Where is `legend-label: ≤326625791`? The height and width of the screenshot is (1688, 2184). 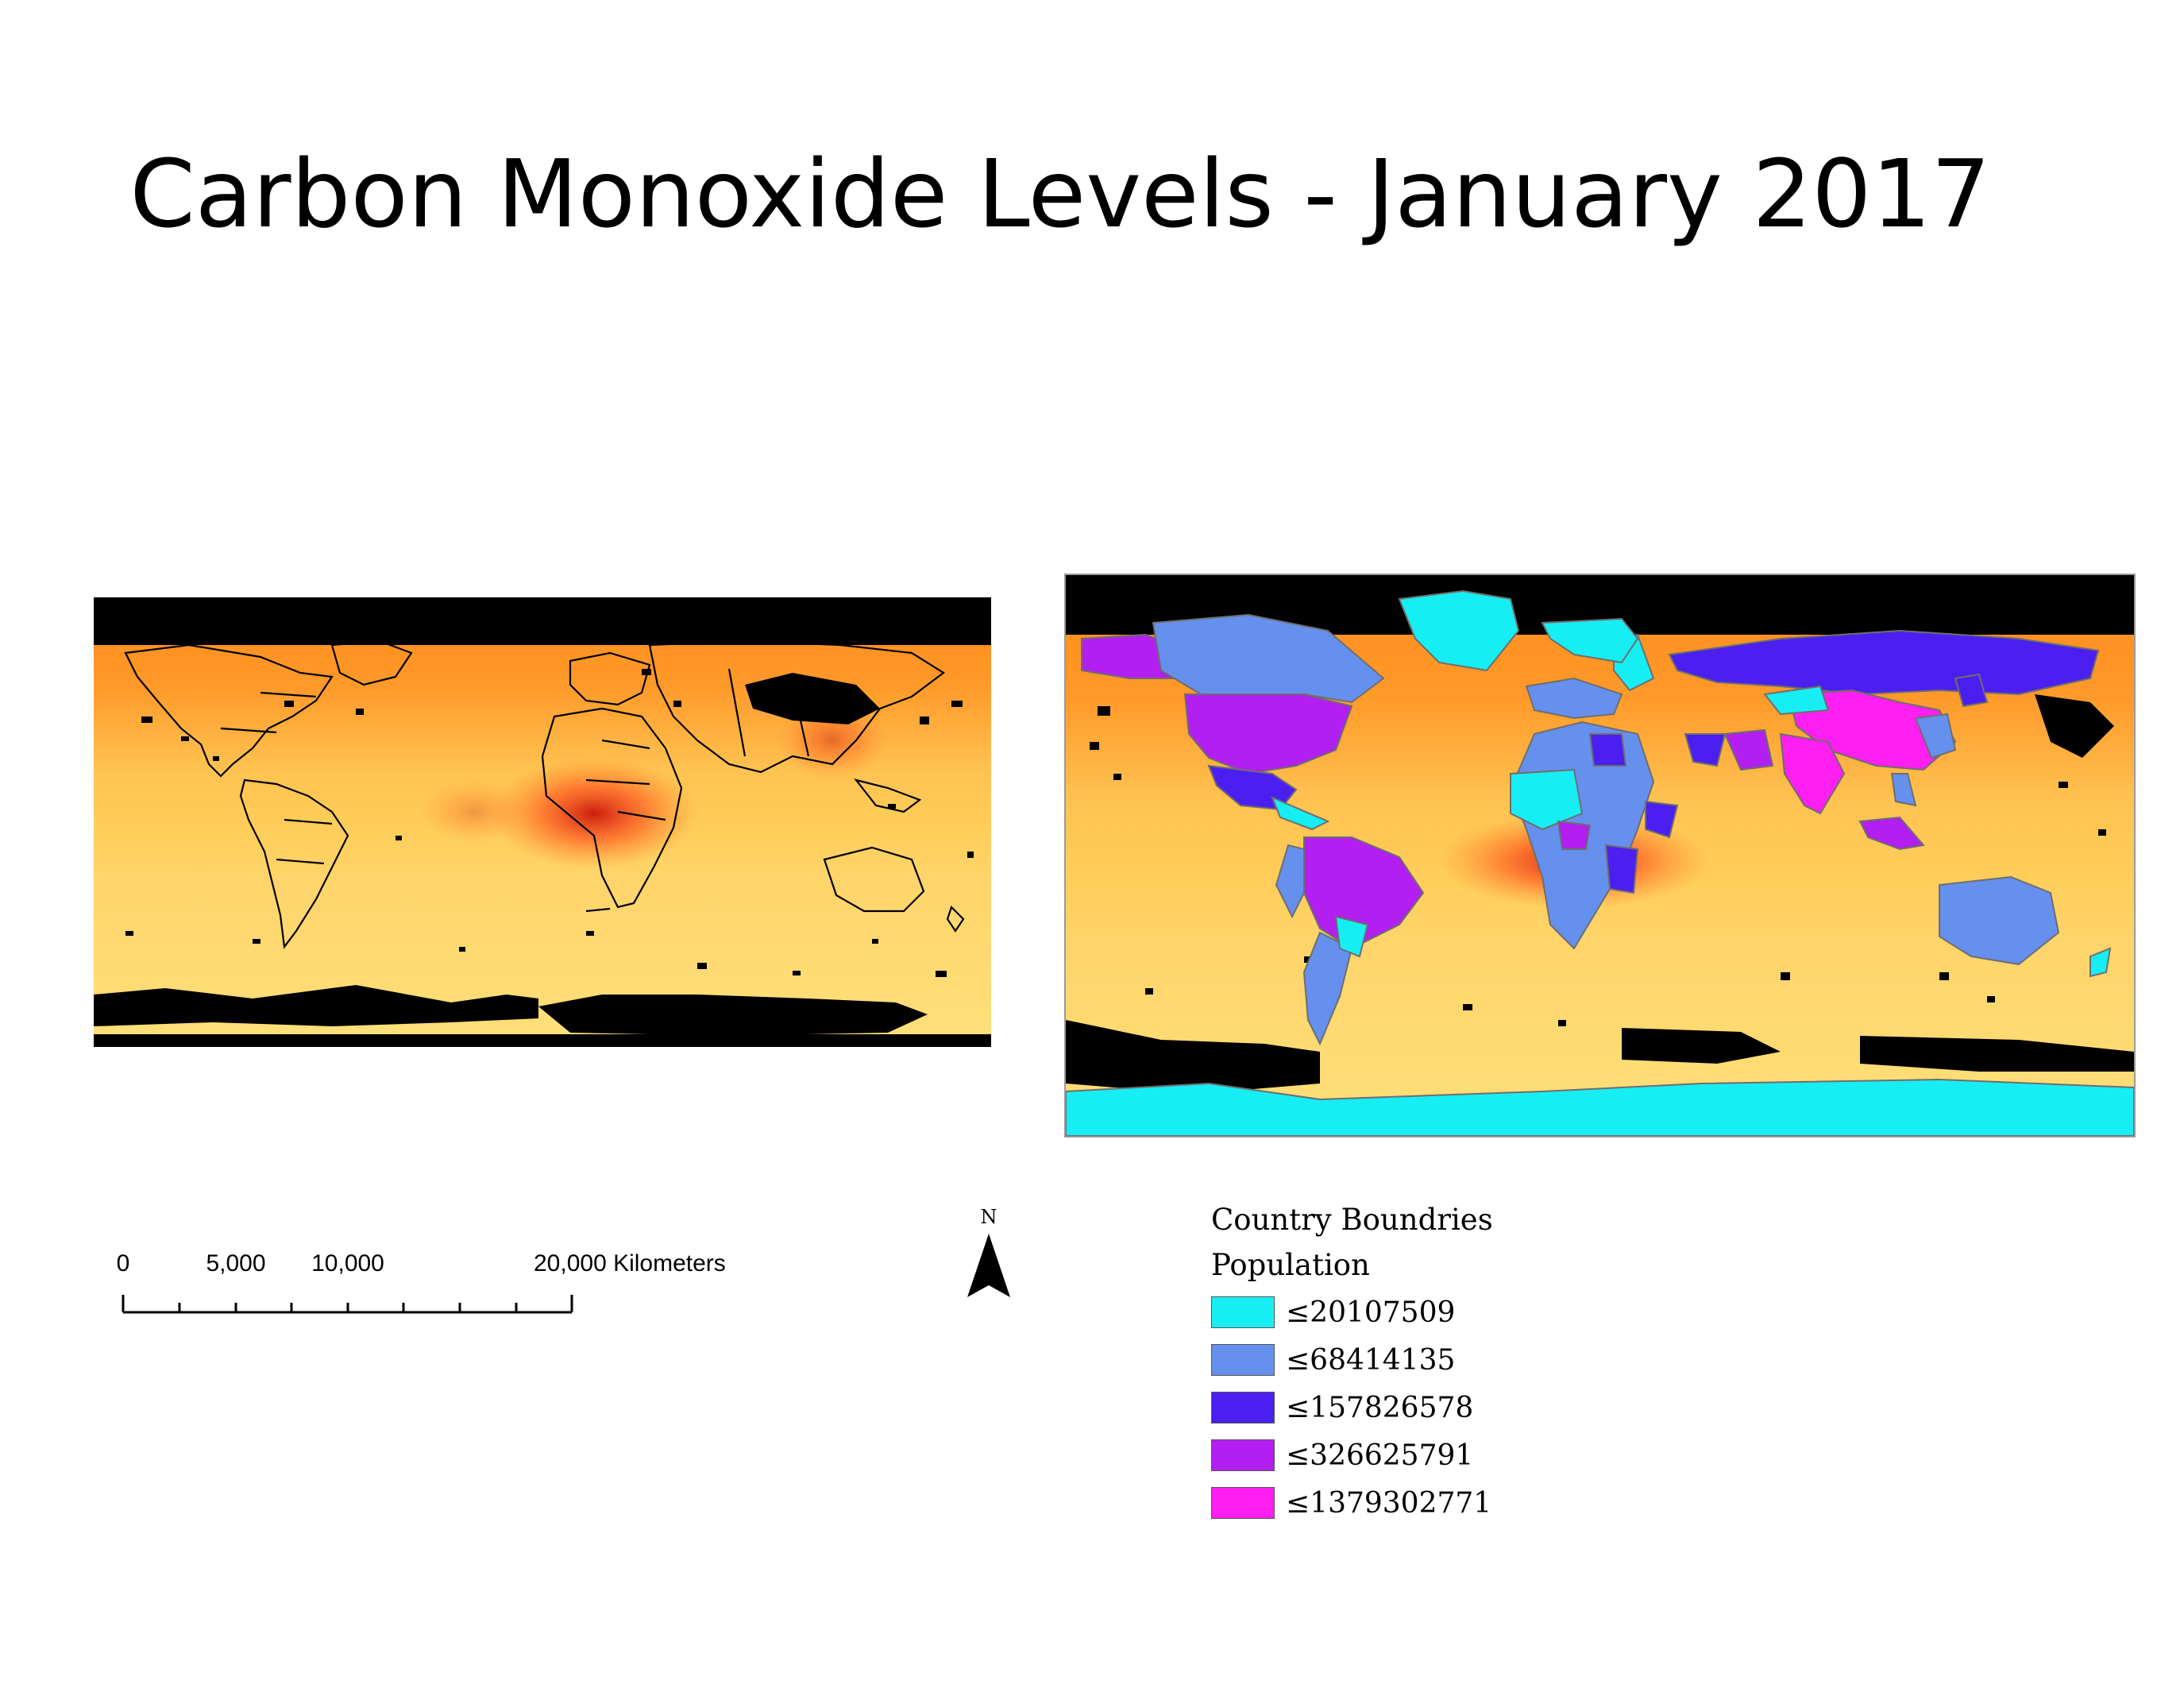 legend-label: ≤326625791 is located at coordinates (1380, 1456).